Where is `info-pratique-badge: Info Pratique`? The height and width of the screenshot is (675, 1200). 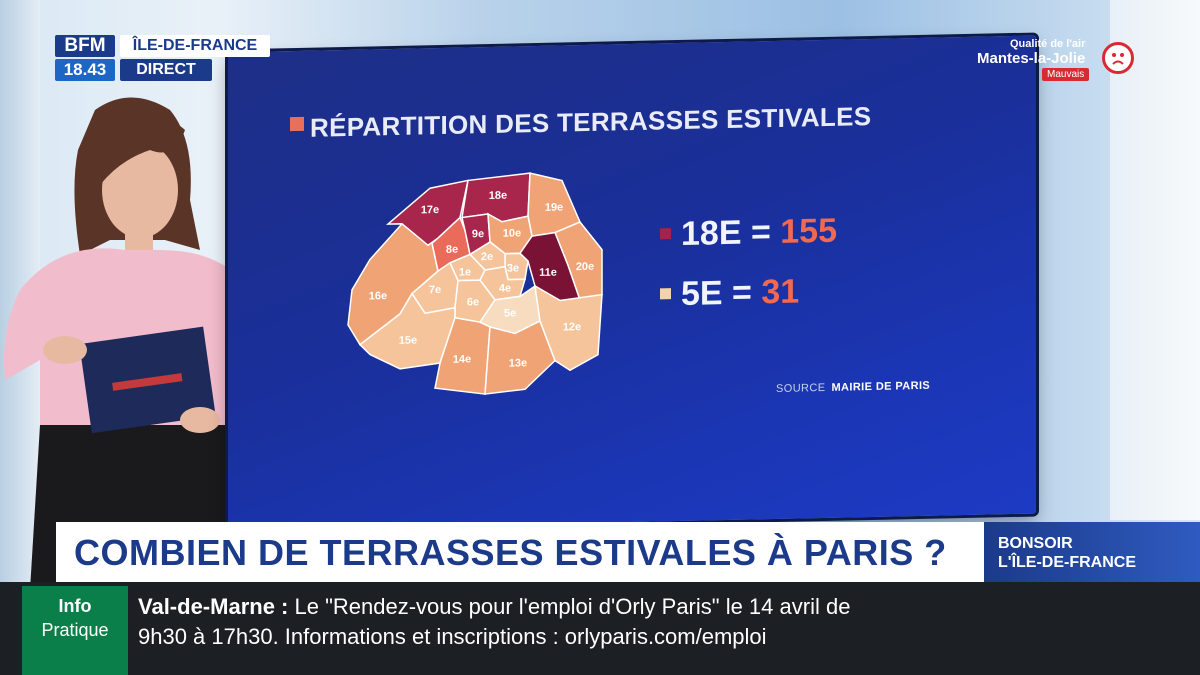
info-pratique-badge: Info Pratique is located at coordinates (75, 630).